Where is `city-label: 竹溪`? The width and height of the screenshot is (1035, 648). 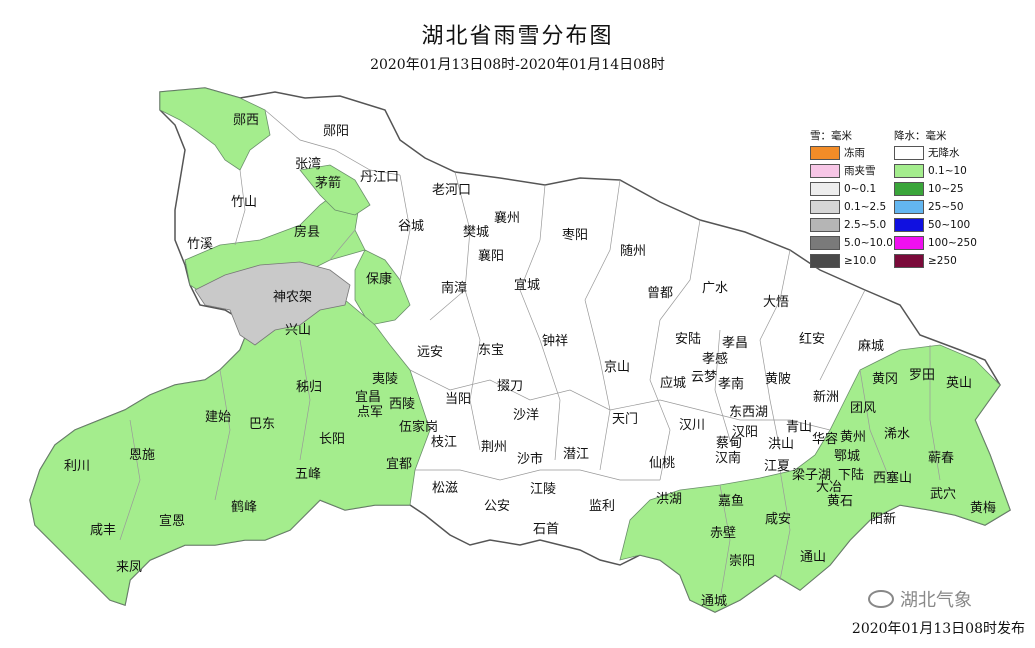
city-label: 竹溪 is located at coordinates (200, 244).